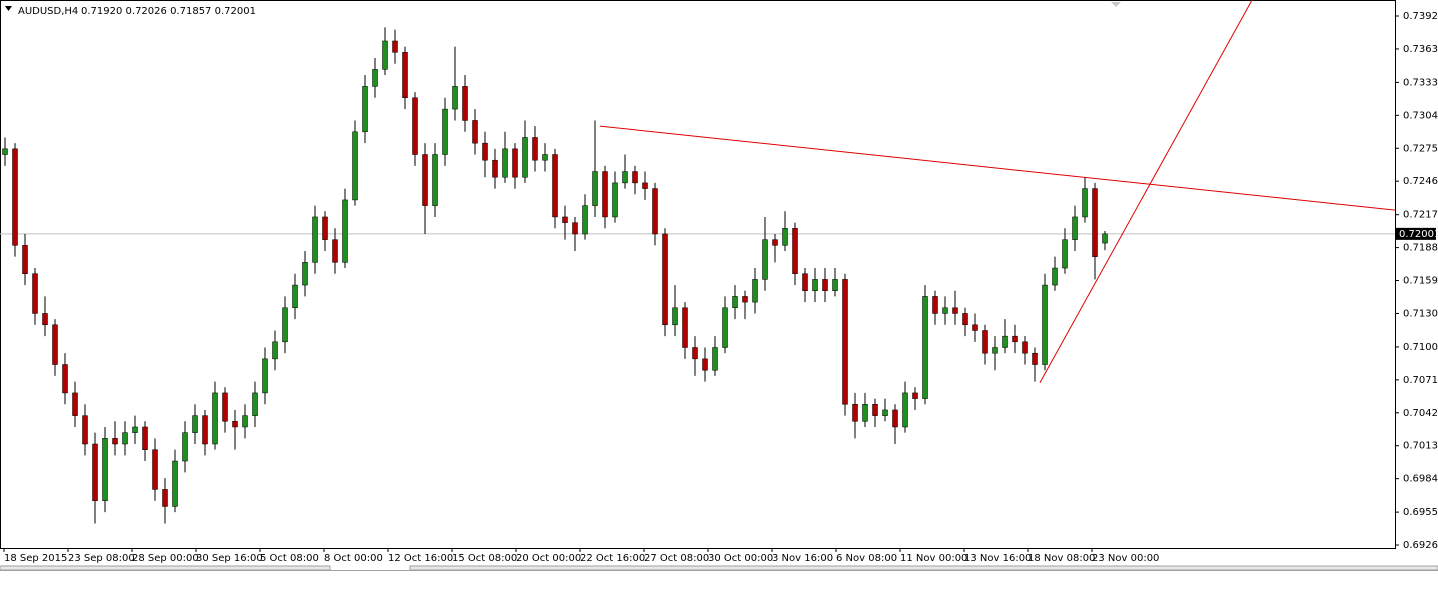 The height and width of the screenshot is (600, 1438). I want to click on x-tick-label: 30 Oct 00:00, so click(740, 558).